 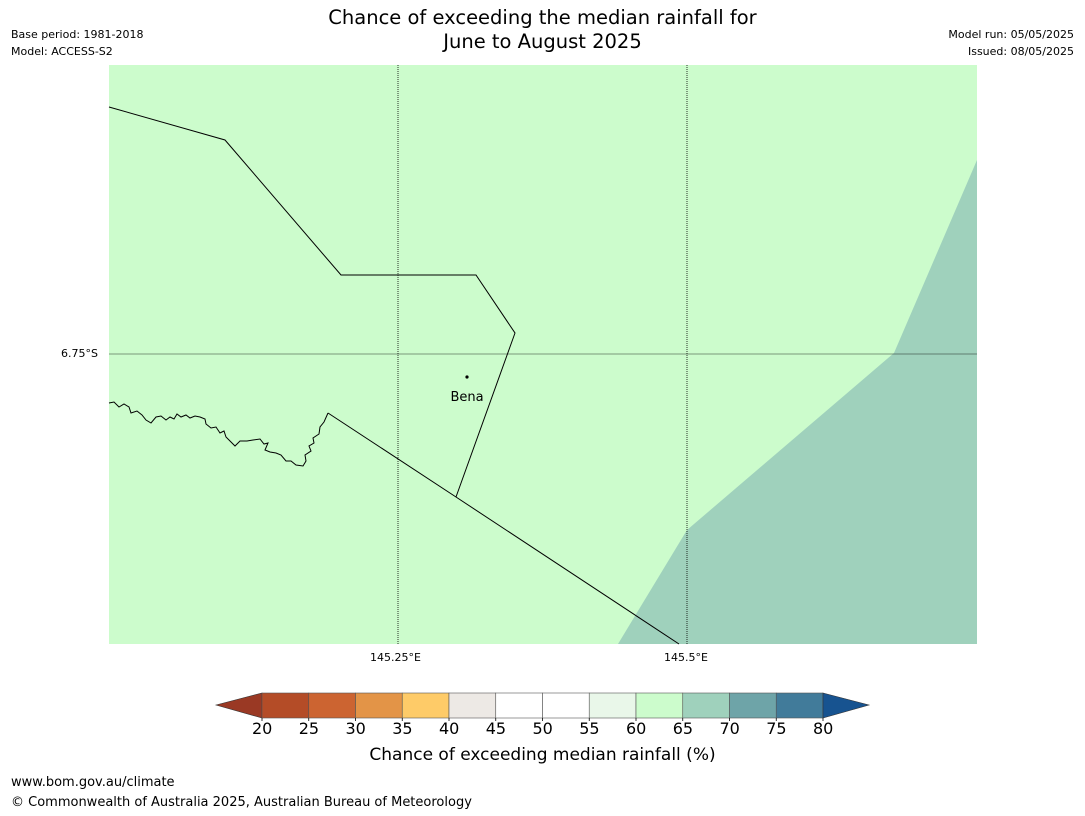 I want to click on lat-tick-label: 6.75°S, so click(x=79, y=353).